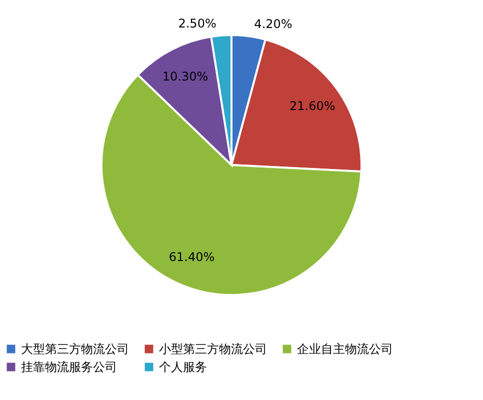  Describe the element at coordinates (183, 367) in the screenshot. I see `legend-label: 个人服务` at that location.